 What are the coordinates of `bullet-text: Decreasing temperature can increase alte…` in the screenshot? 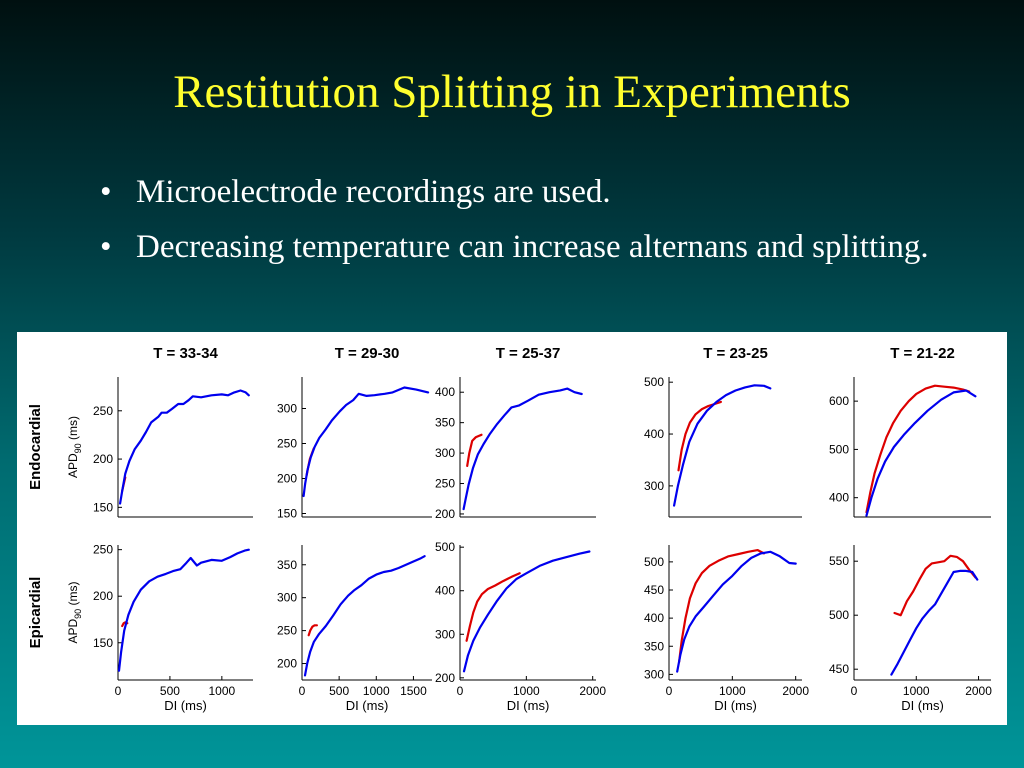 It's located at (532, 247).